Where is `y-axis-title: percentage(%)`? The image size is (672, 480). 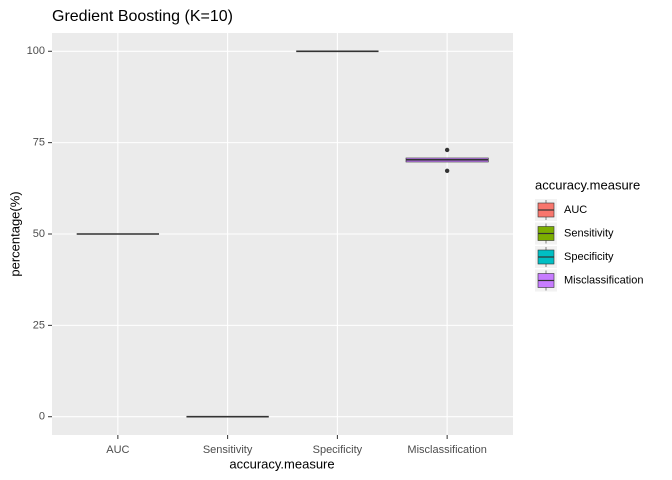
y-axis-title: percentage(%) is located at coordinates (14, 233).